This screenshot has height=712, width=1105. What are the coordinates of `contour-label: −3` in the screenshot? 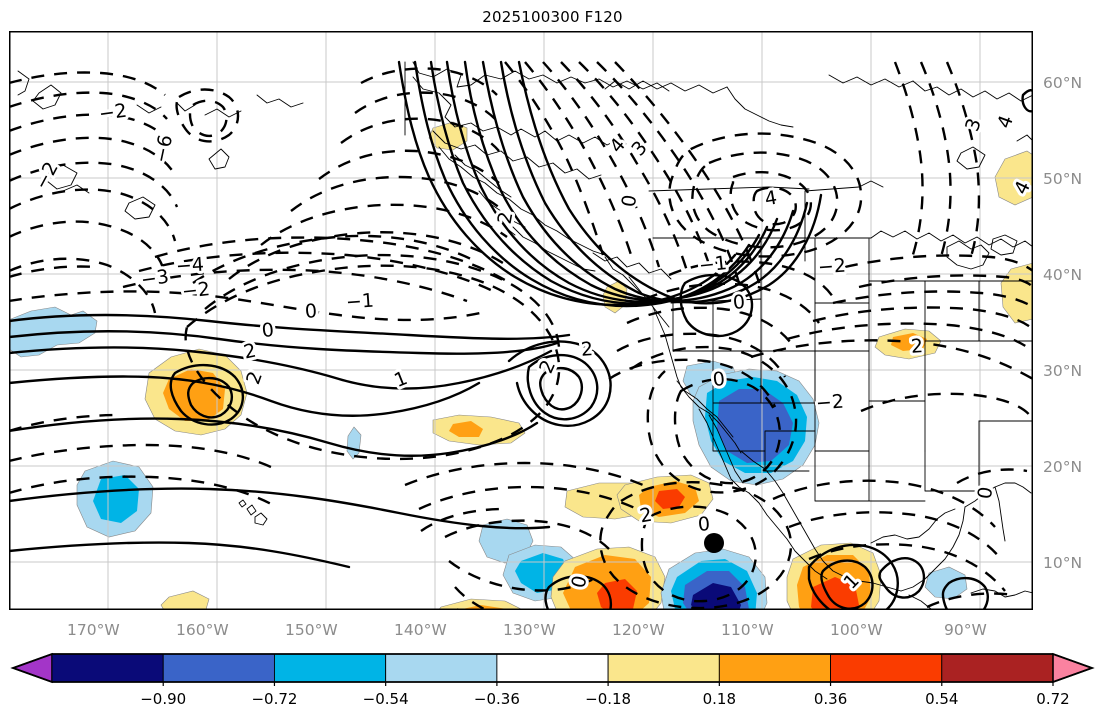 It's located at (155, 279).